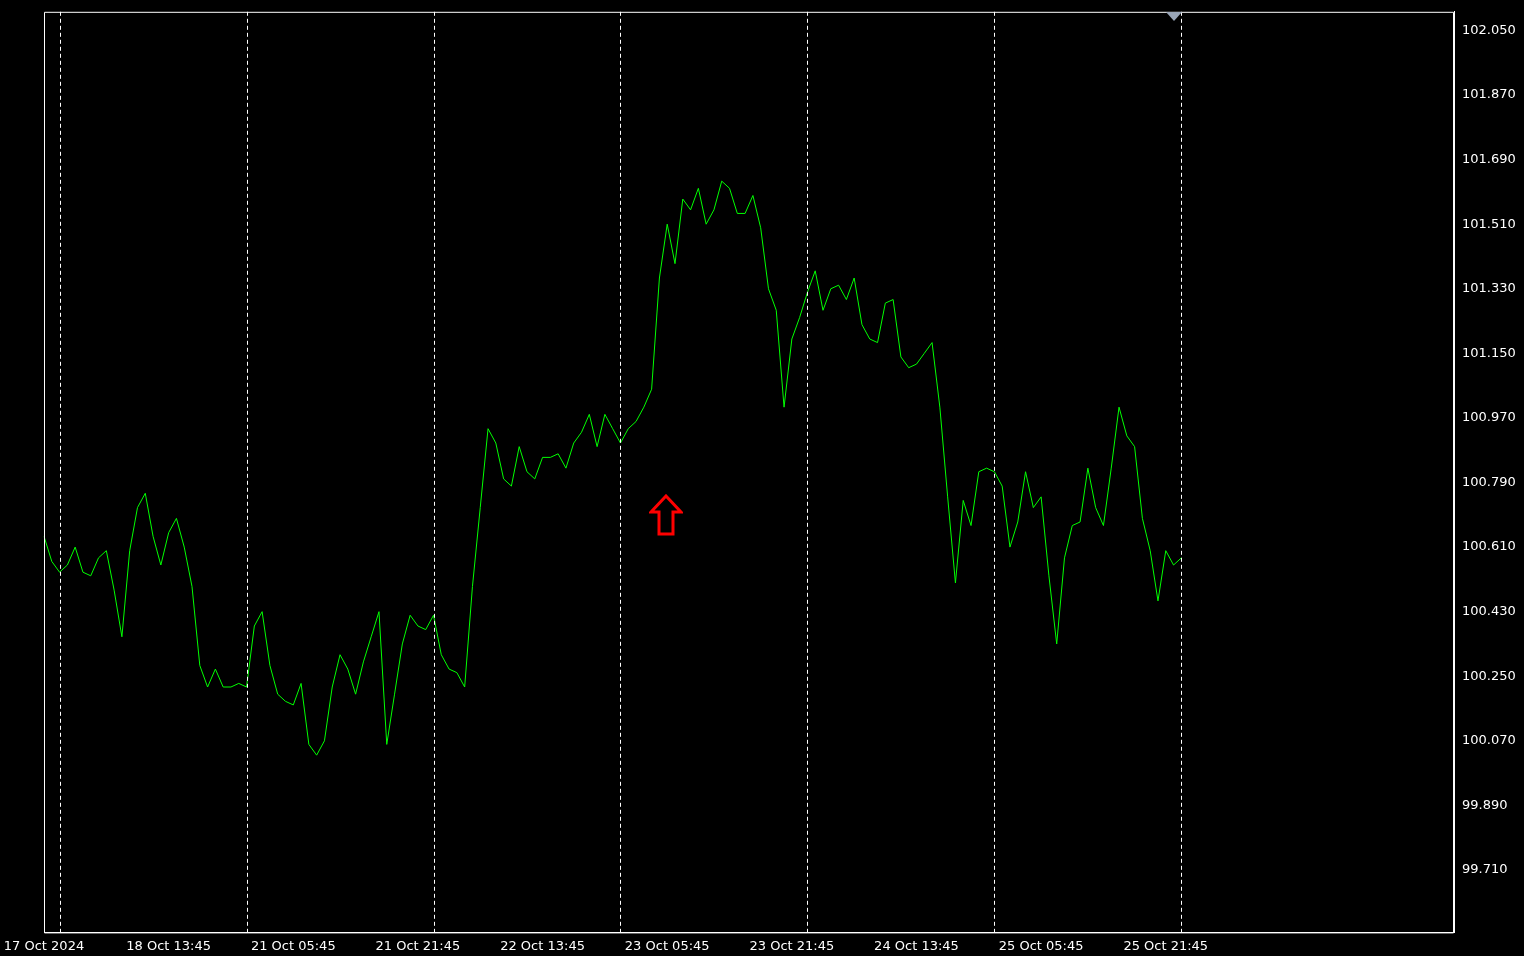 Image resolution: width=1524 pixels, height=956 pixels. Describe the element at coordinates (1485, 804) in the screenshot. I see `y-tick-label: 99.890` at that location.